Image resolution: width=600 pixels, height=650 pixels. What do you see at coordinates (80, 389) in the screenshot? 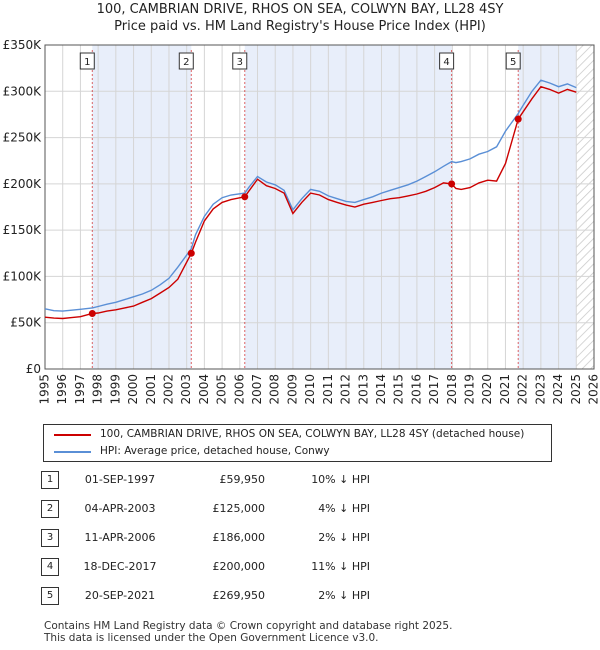
I see `x-tick-label: 1997` at bounding box center [80, 389].